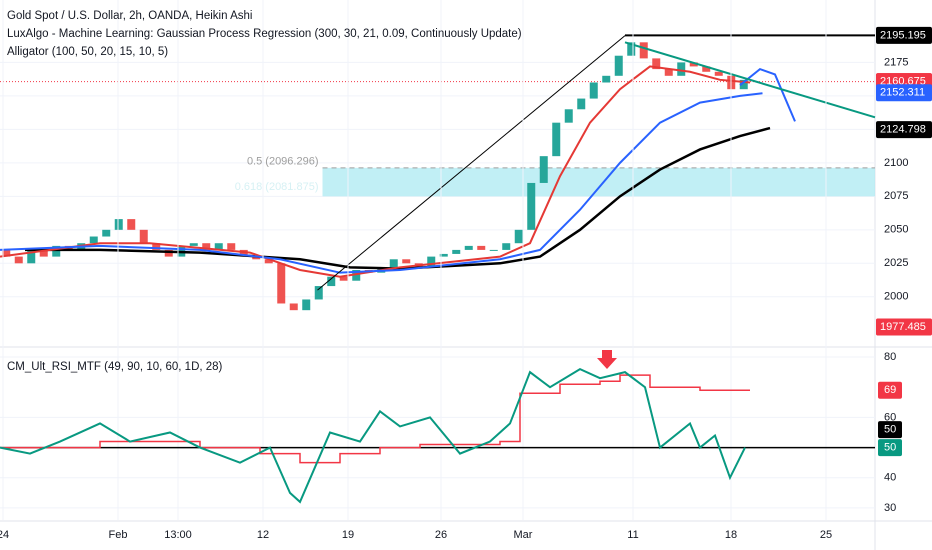  What do you see at coordinates (115, 367) in the screenshot?
I see `indicator-label: CM_Ult_RSI_MTF (49, 90, 10, 60, 1D, 28)` at bounding box center [115, 367].